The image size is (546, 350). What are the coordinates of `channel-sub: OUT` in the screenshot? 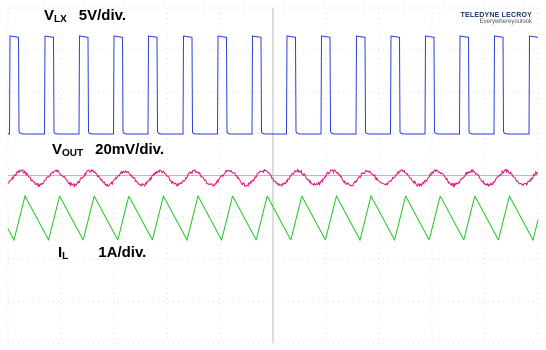 It's located at (73, 153).